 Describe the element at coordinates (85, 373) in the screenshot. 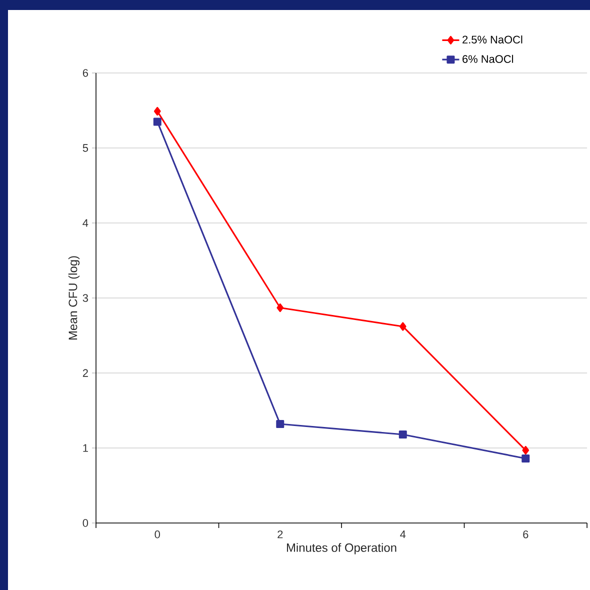

I see `y-tick-label: 2` at that location.